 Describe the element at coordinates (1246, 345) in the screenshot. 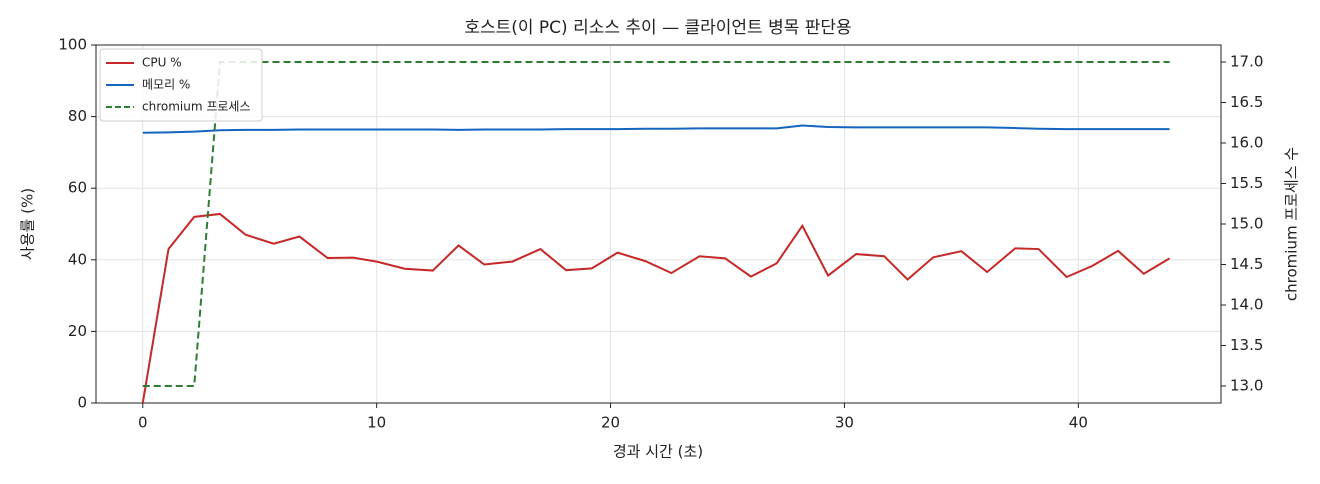

I see `y2-tick-label: 13.5` at that location.